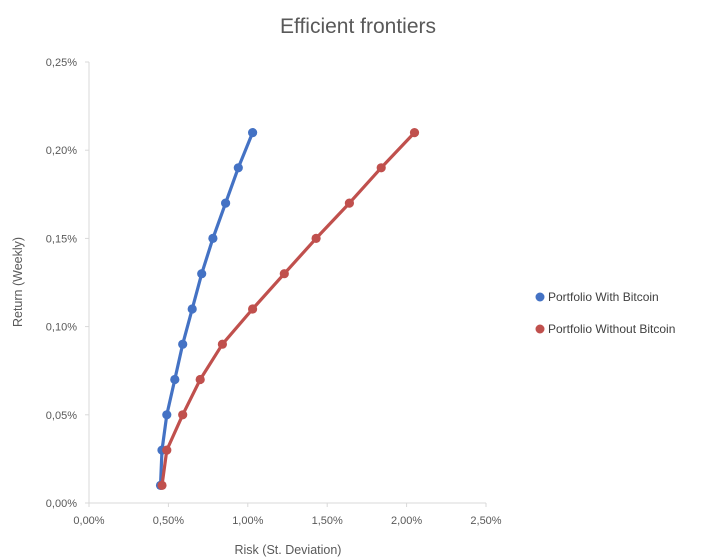 This screenshot has width=718, height=560. I want to click on legend-label-without-bitcoin: Portfolio Without Bitcoin, so click(611, 329).